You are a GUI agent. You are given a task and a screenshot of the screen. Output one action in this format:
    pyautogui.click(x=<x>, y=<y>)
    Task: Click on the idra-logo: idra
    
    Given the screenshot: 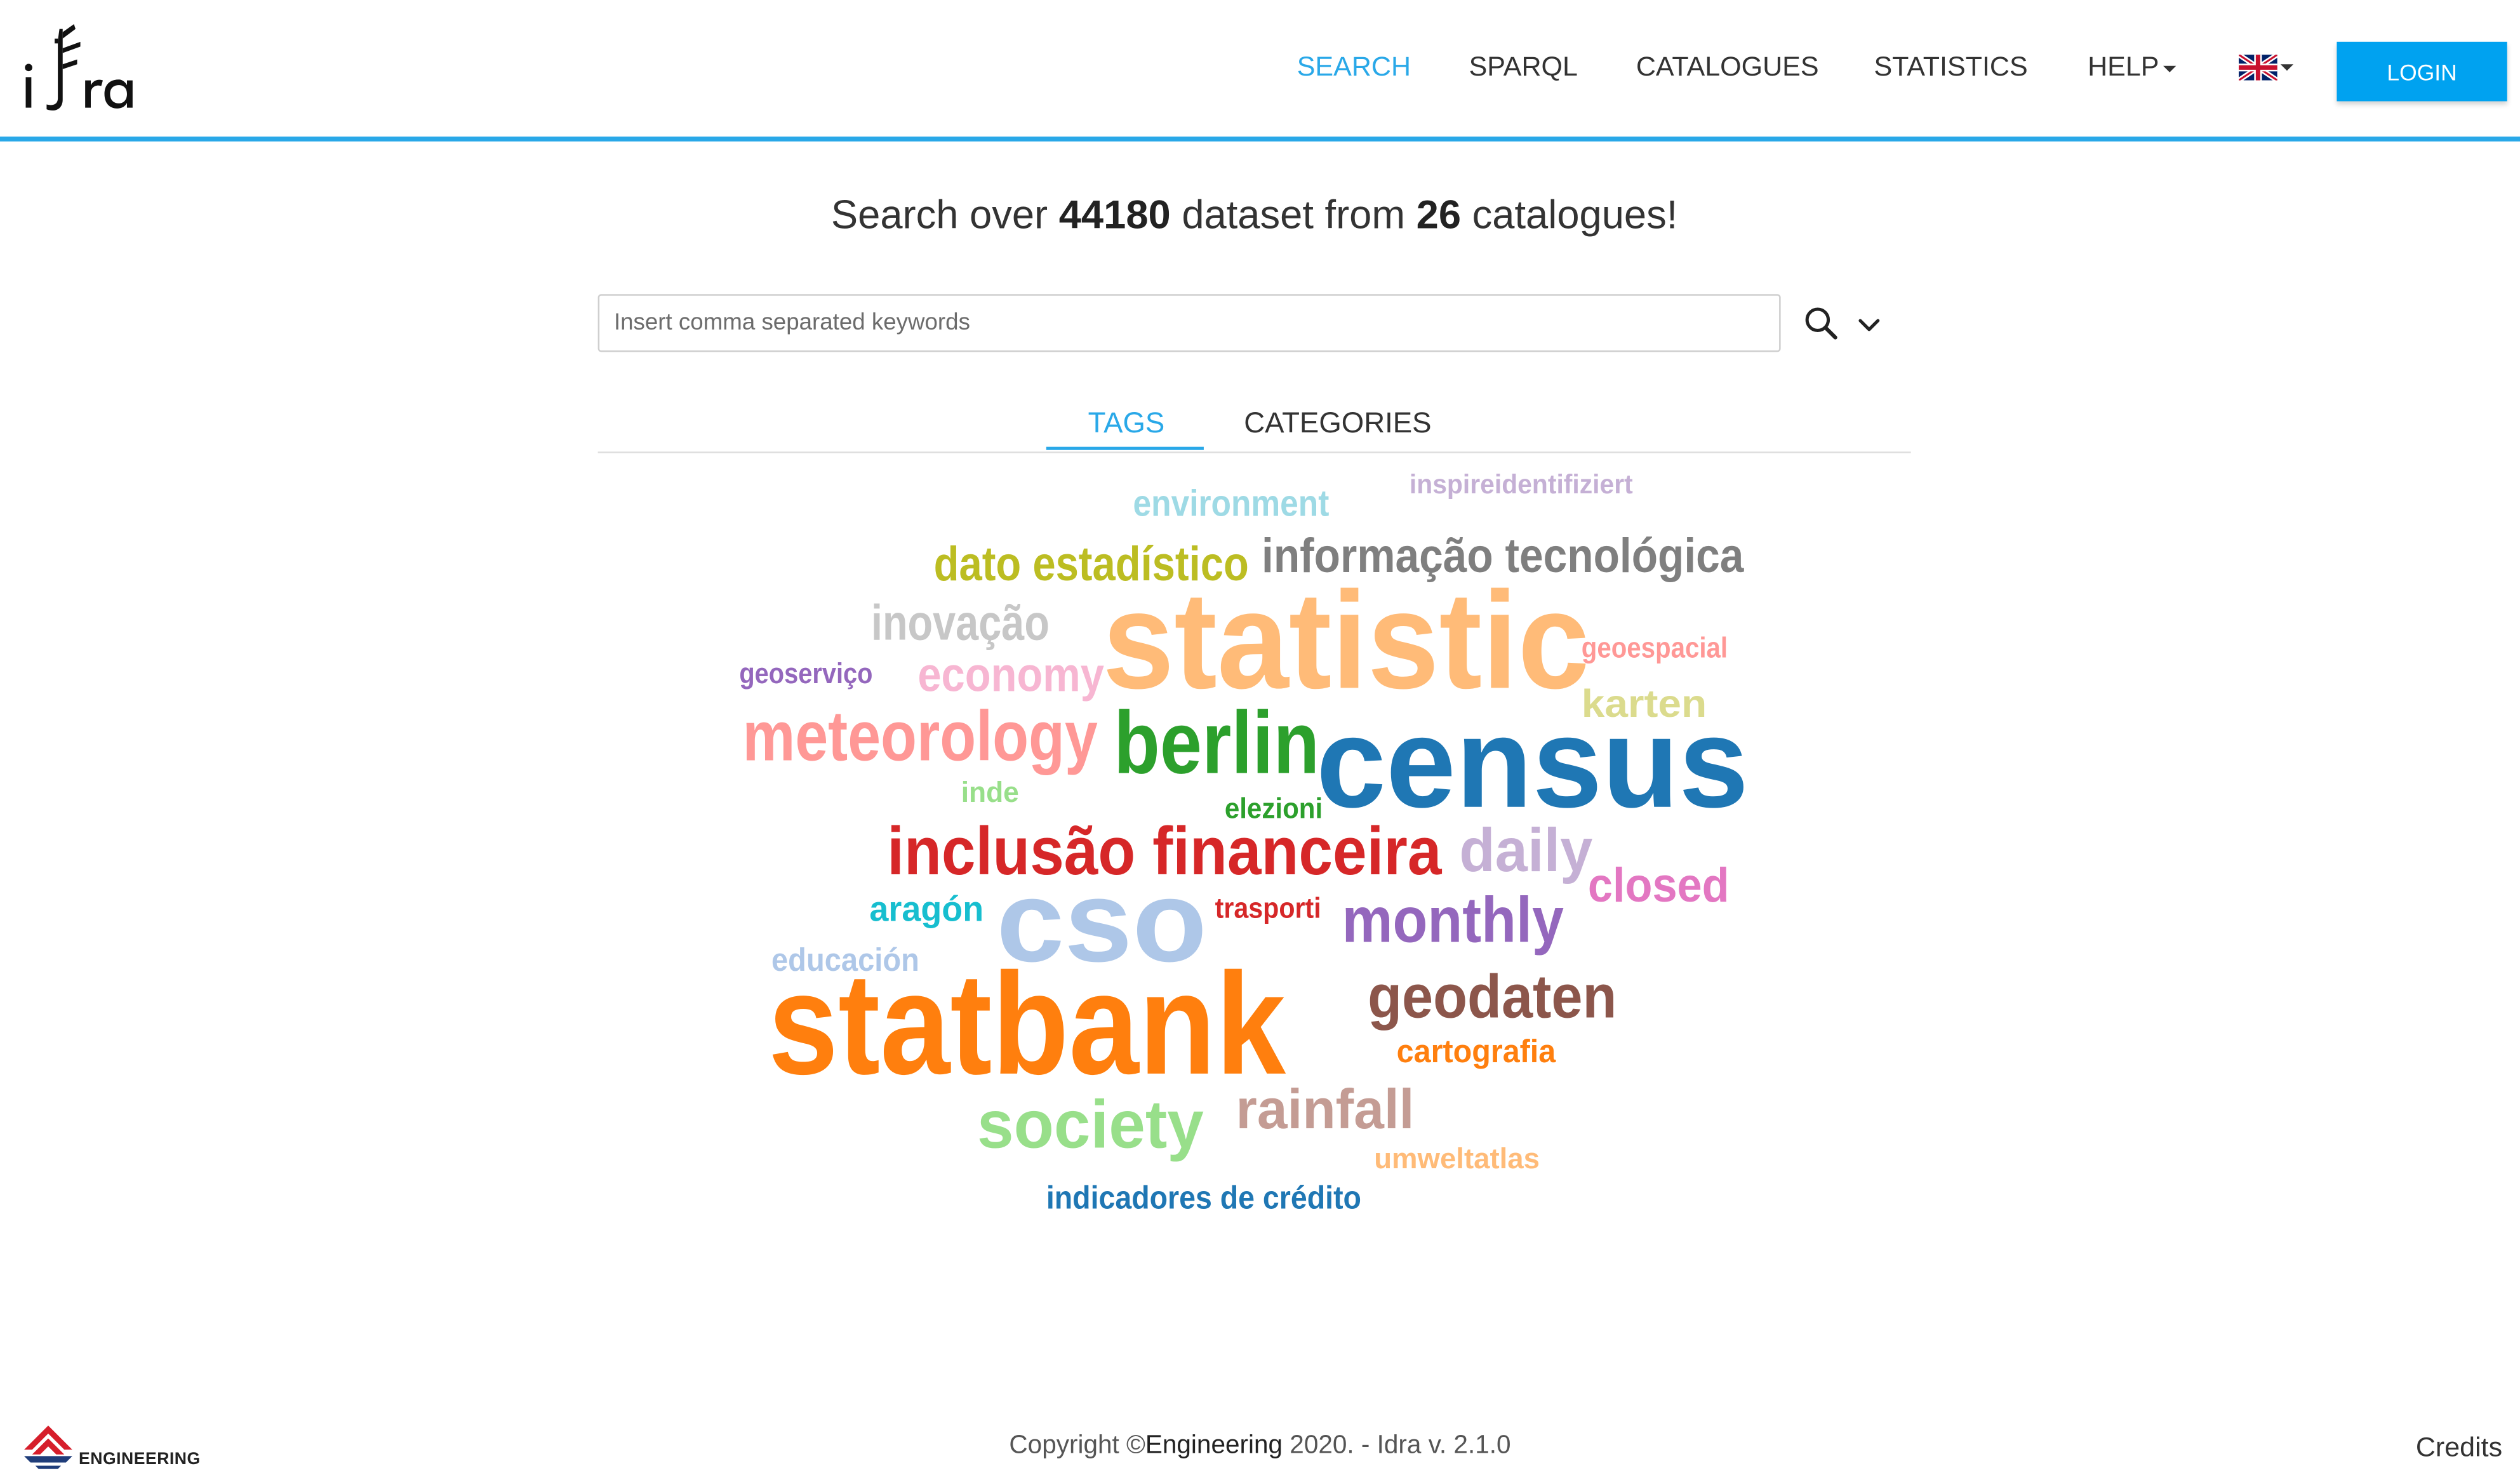 What is the action you would take?
    pyautogui.click(x=77, y=69)
    